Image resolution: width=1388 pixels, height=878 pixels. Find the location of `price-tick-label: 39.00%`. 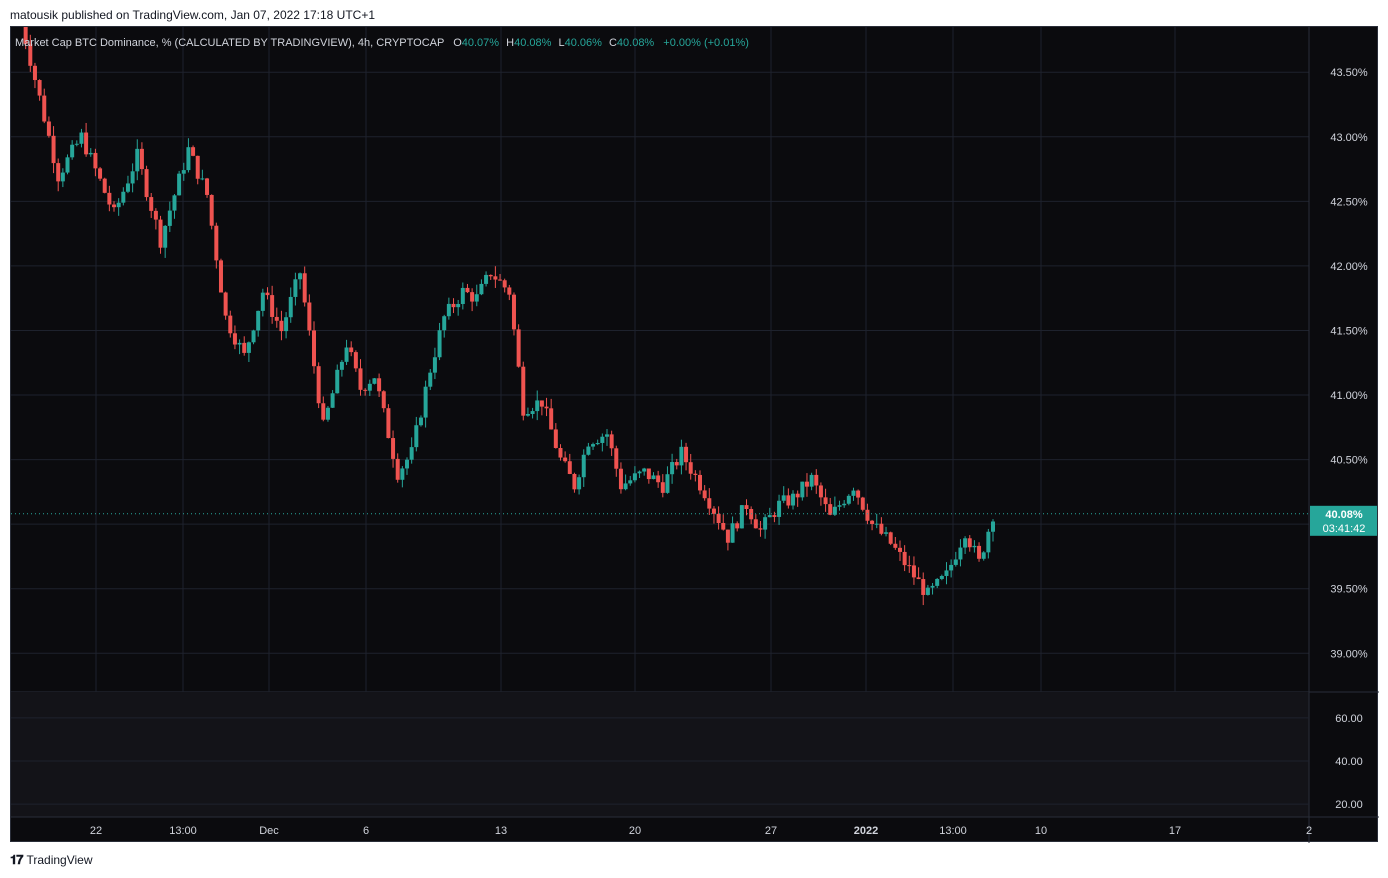

price-tick-label: 39.00% is located at coordinates (1349, 654).